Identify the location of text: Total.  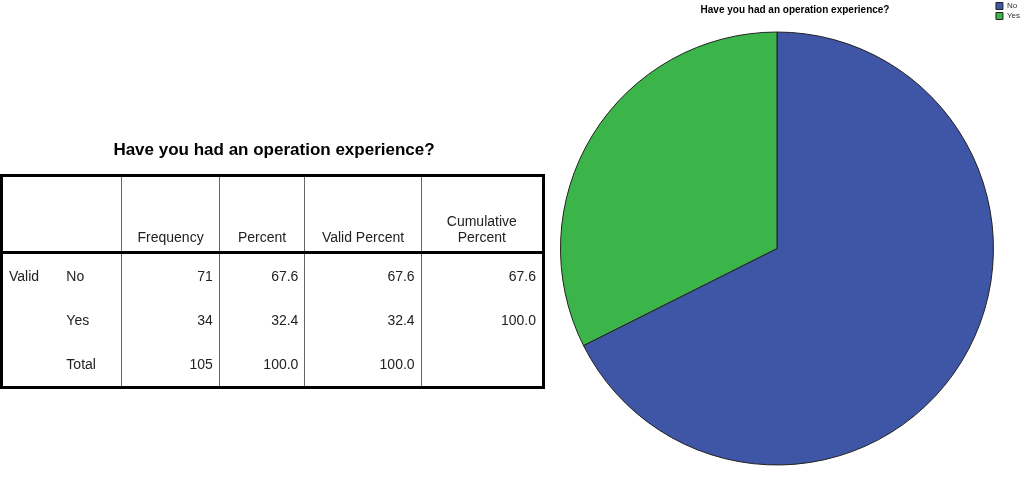
(91, 365).